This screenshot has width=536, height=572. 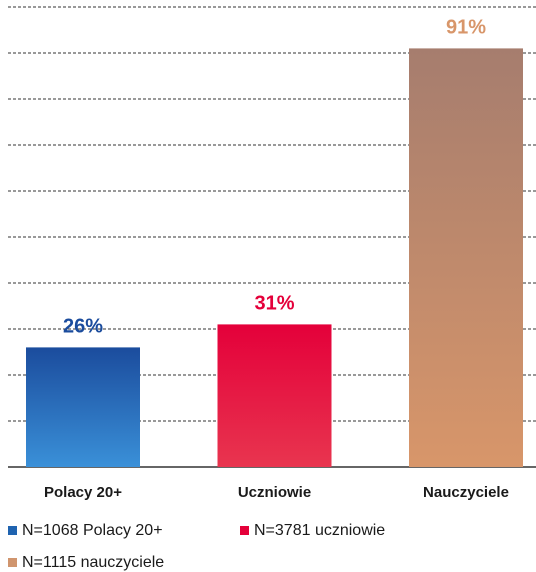 What do you see at coordinates (274, 304) in the screenshot?
I see `value-label: 31%` at bounding box center [274, 304].